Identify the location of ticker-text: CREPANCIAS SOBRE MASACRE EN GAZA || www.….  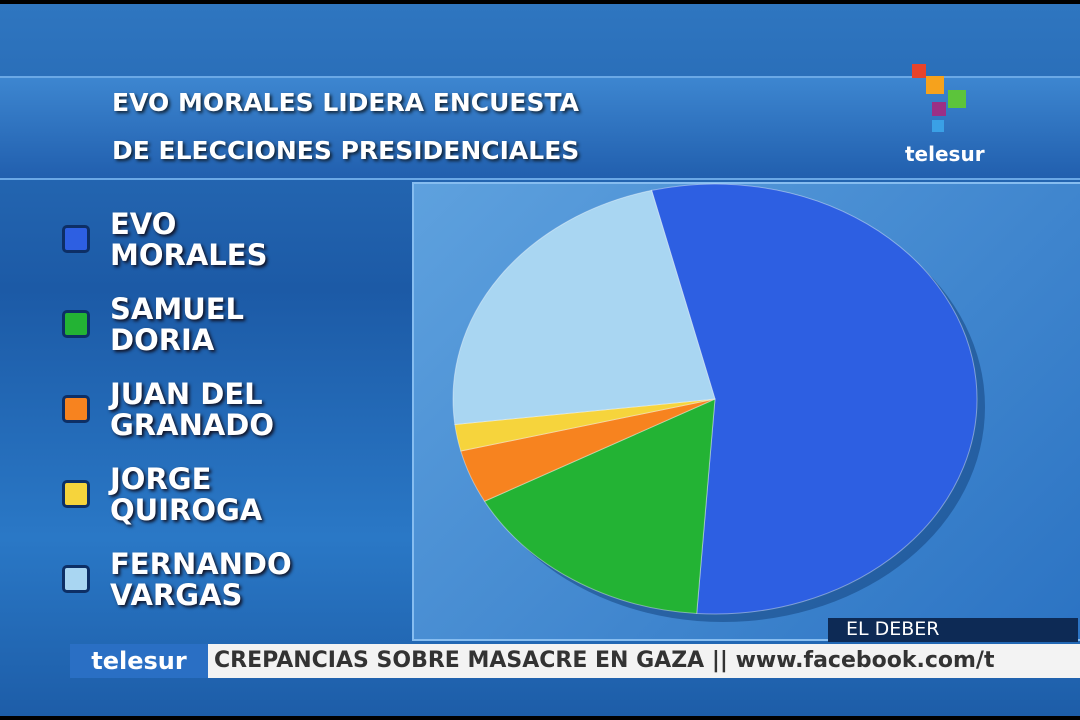
(604, 660).